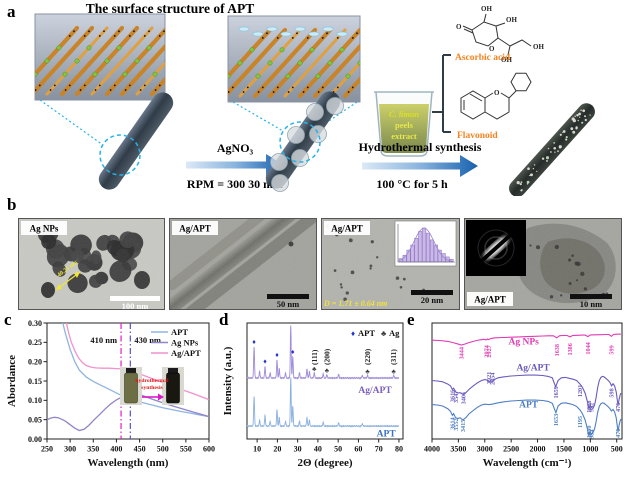 Image resolution: width=630 pixels, height=481 pixels. What do you see at coordinates (453, 423) in the screenshot?
I see `wavenumber-annotation: 3614` at bounding box center [453, 423].